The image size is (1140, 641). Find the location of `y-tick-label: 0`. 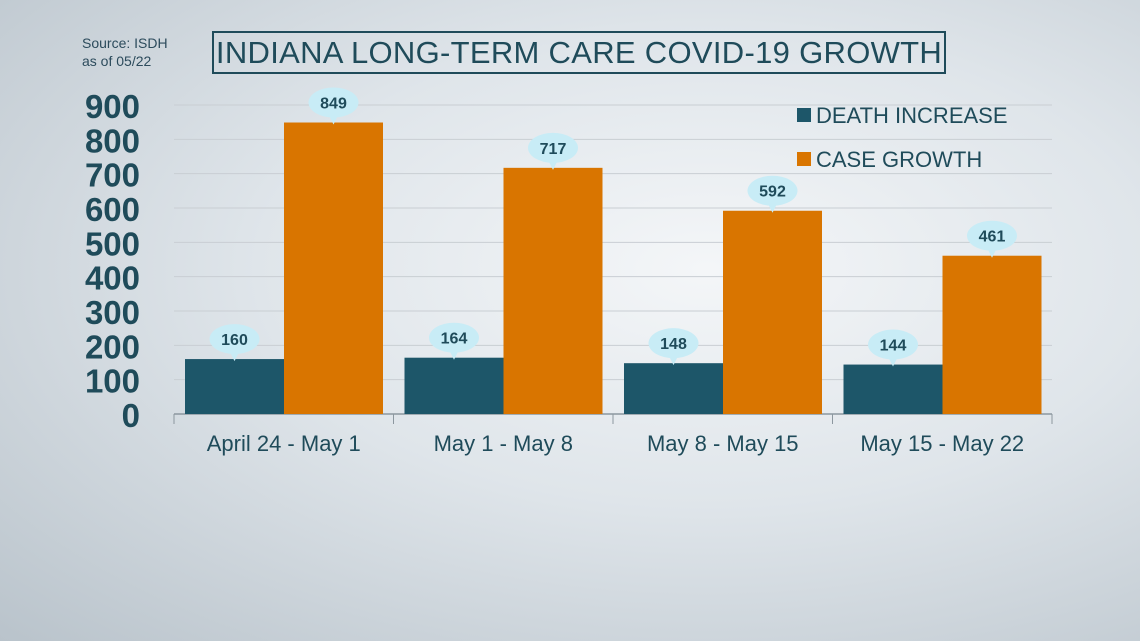

y-tick-label: 0 is located at coordinates (131, 415).